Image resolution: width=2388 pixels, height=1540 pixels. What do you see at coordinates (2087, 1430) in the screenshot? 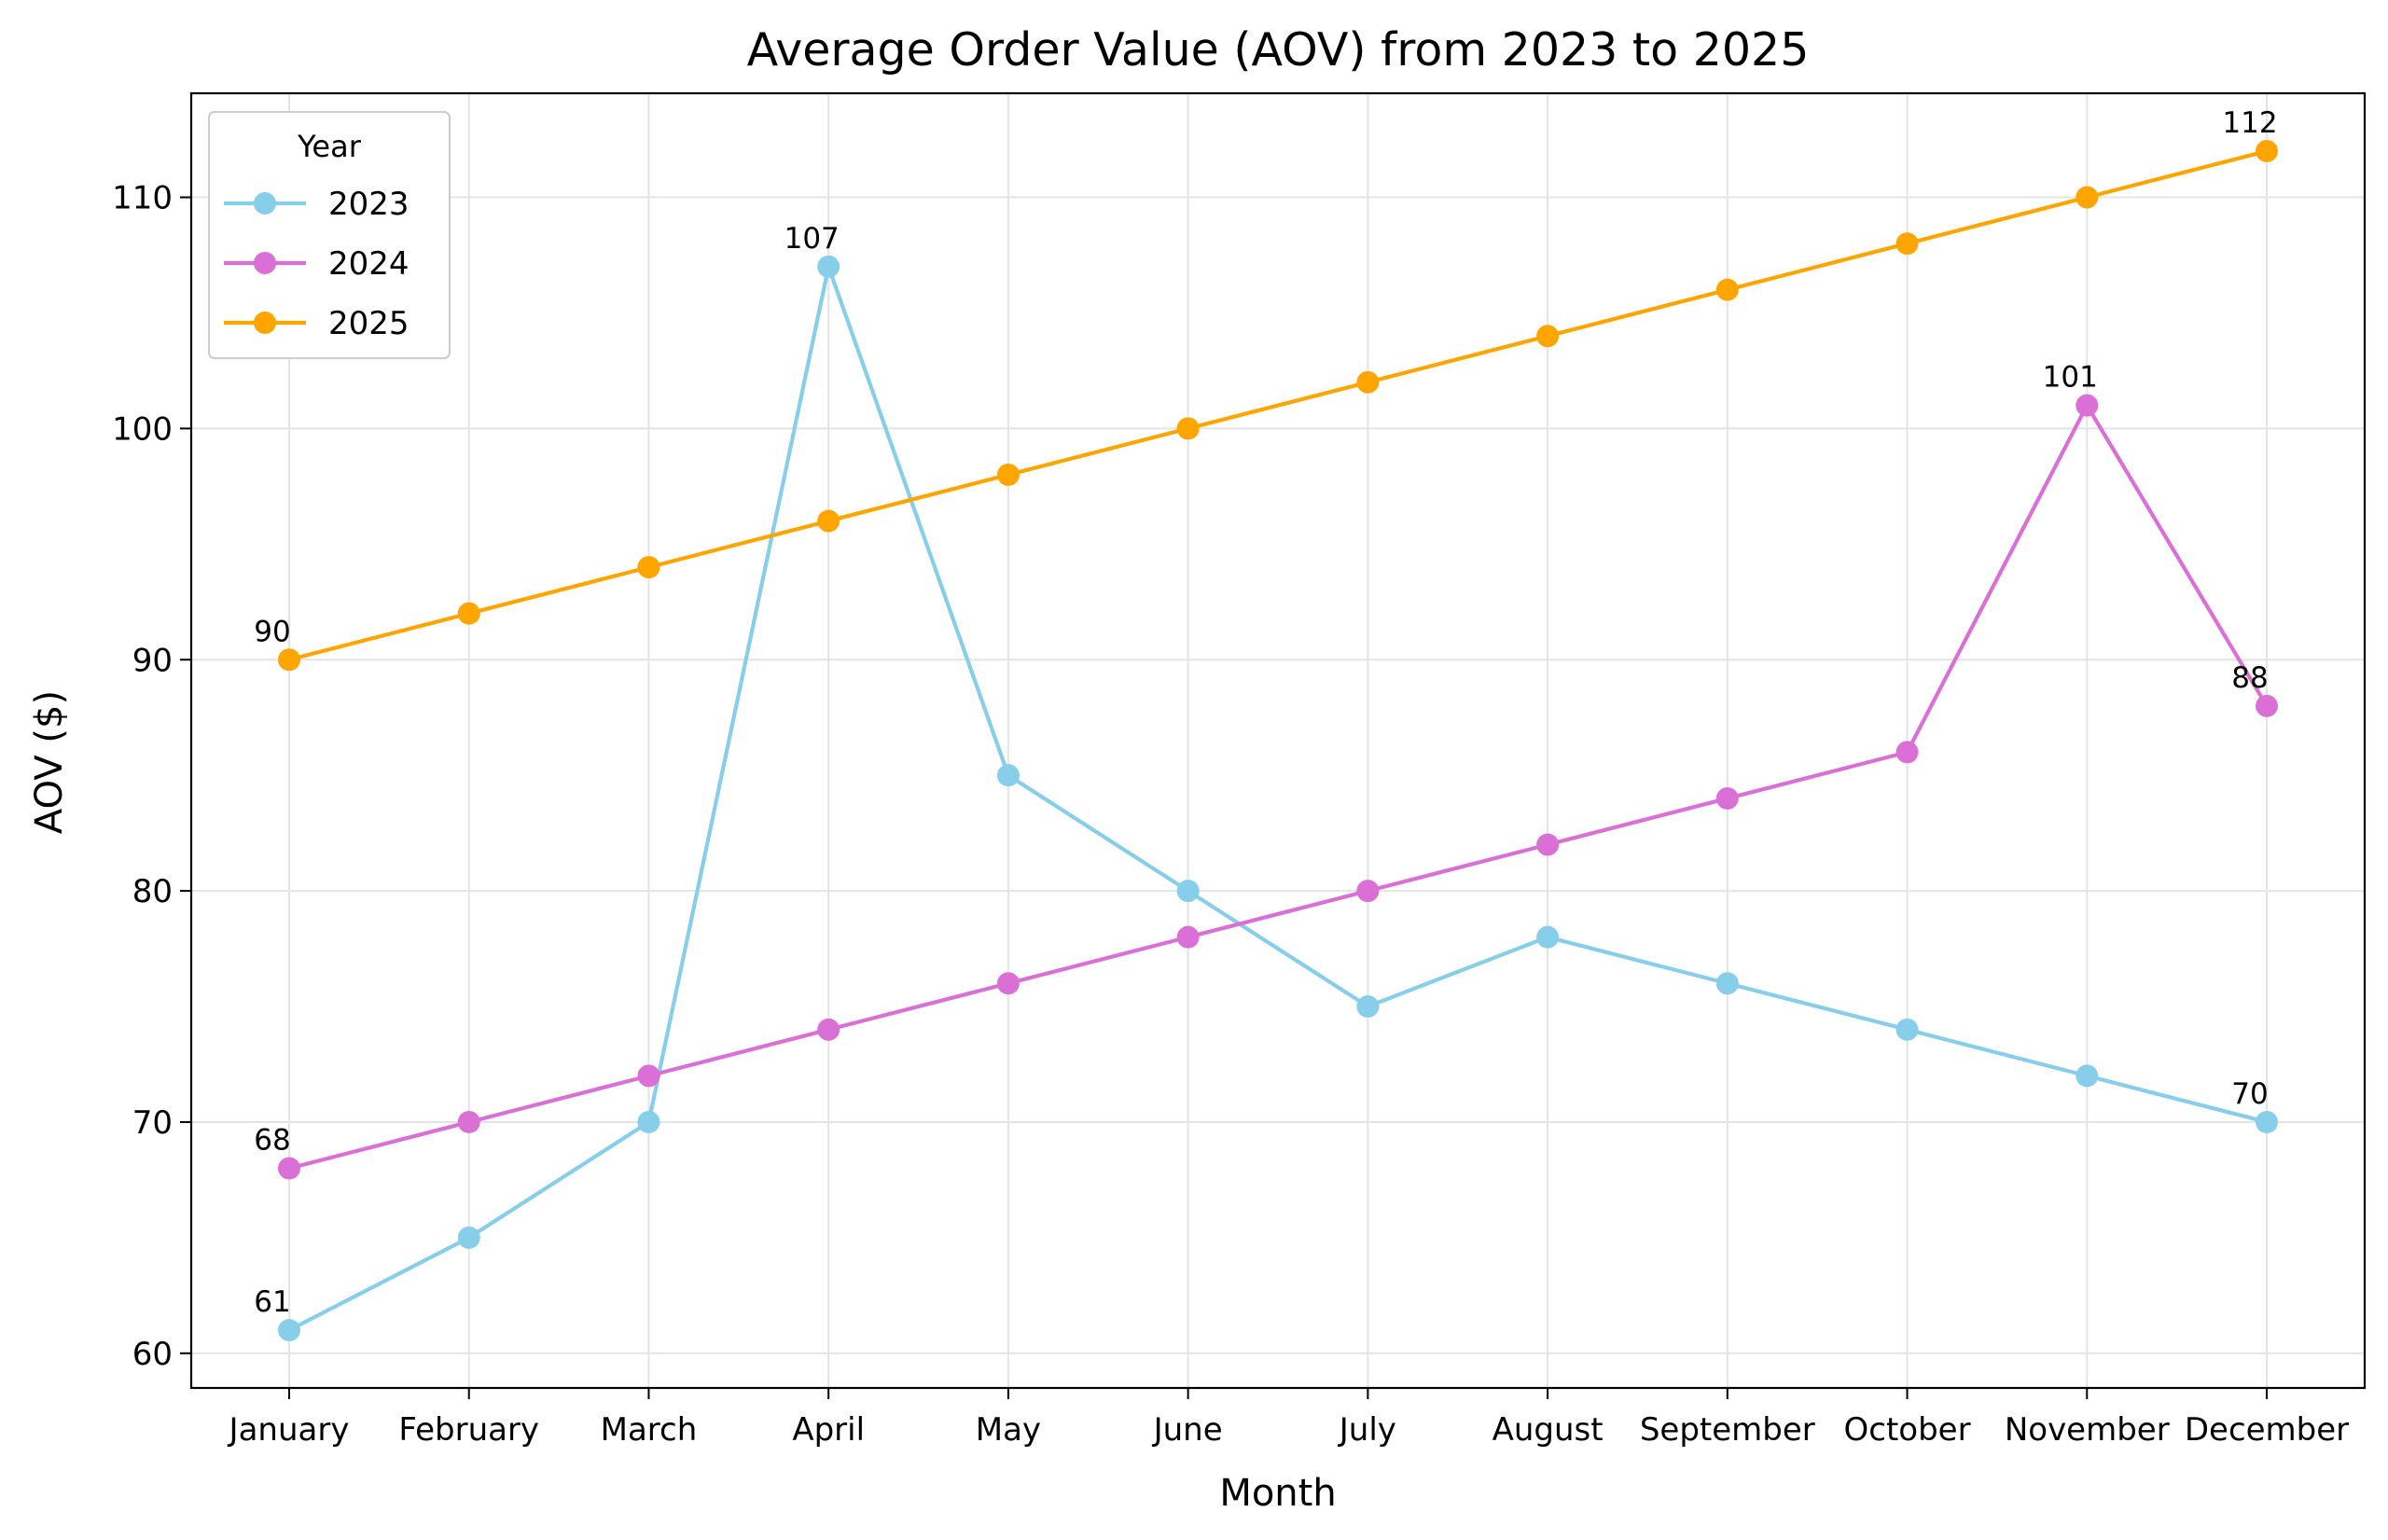
I see `x-tick-label: November` at bounding box center [2087, 1430].